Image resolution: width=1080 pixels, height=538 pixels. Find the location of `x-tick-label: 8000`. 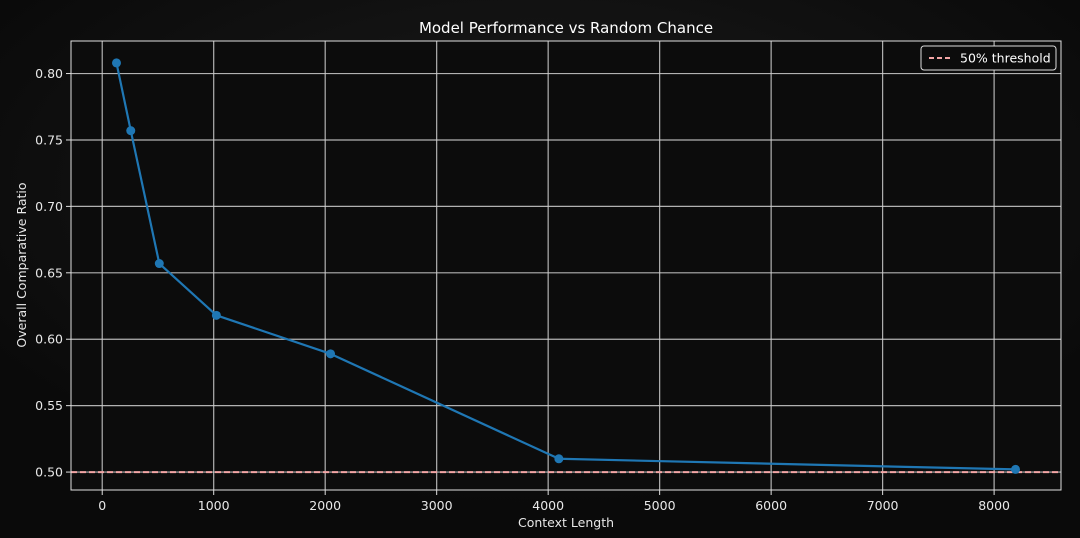

x-tick-label: 8000 is located at coordinates (994, 505).